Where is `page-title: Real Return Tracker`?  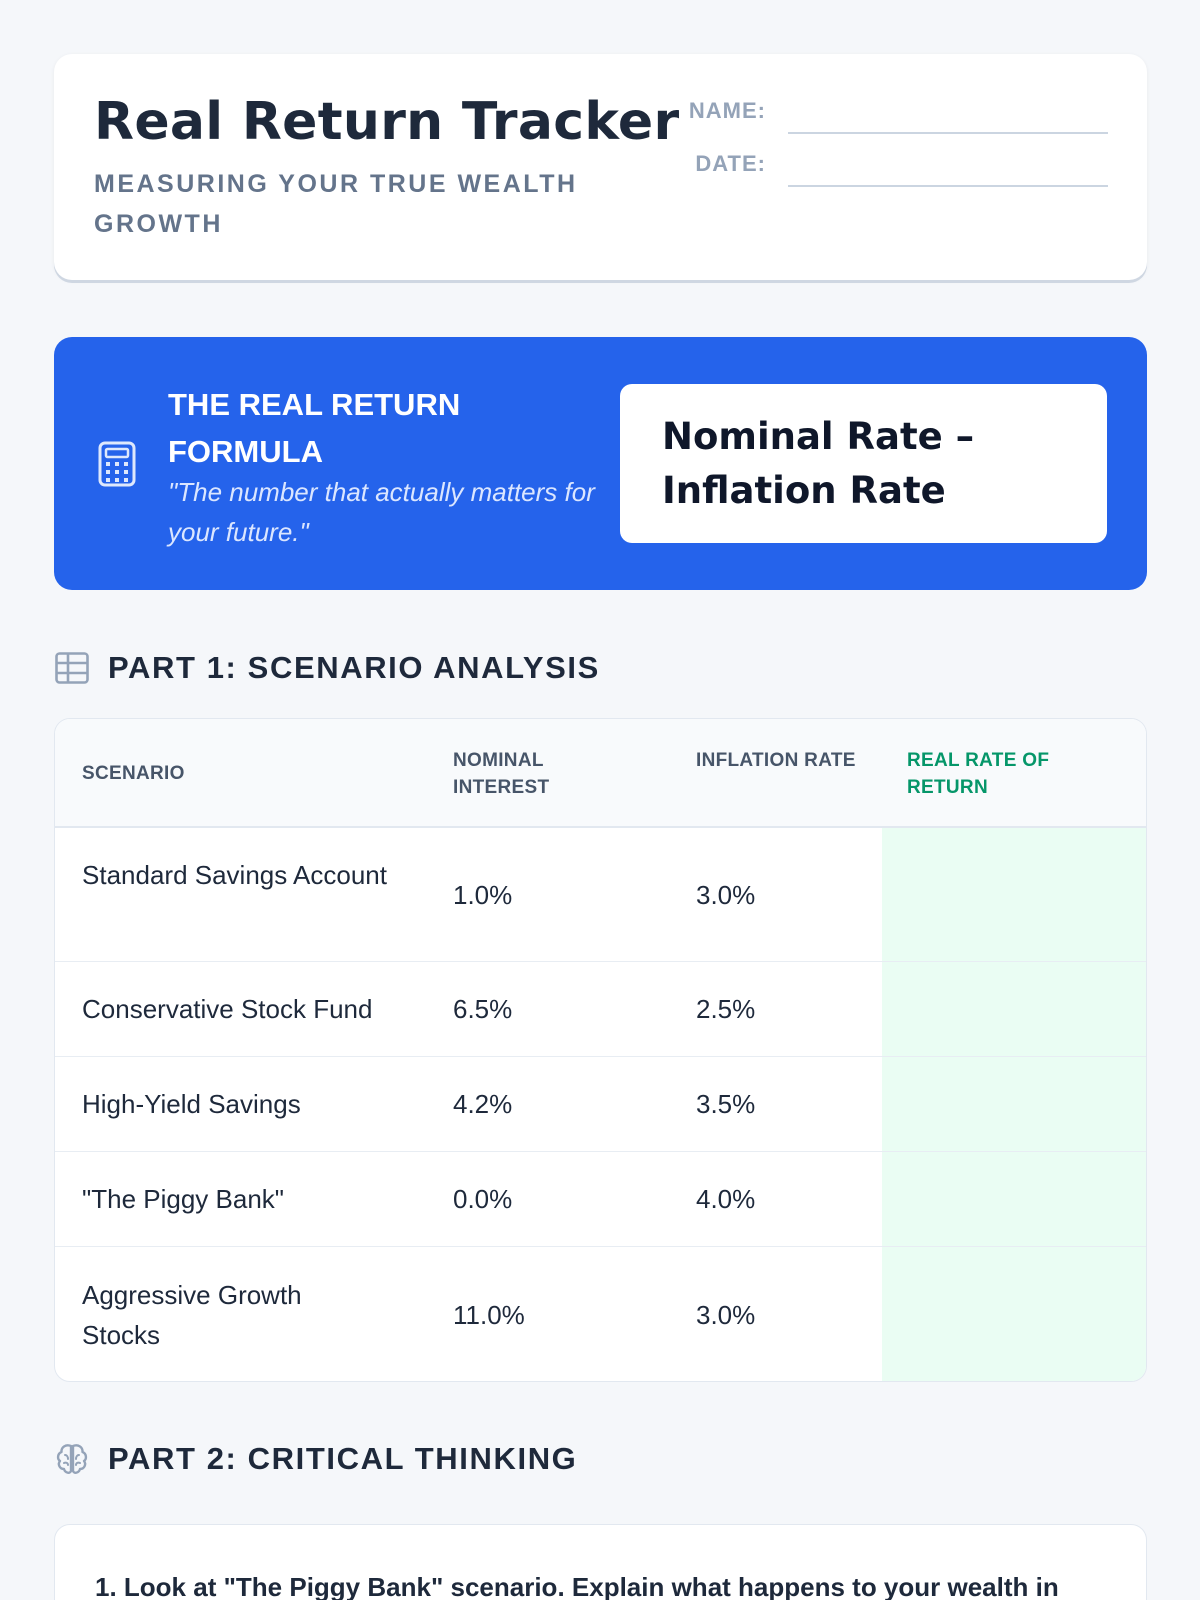 page-title: Real Return Tracker is located at coordinates (387, 122).